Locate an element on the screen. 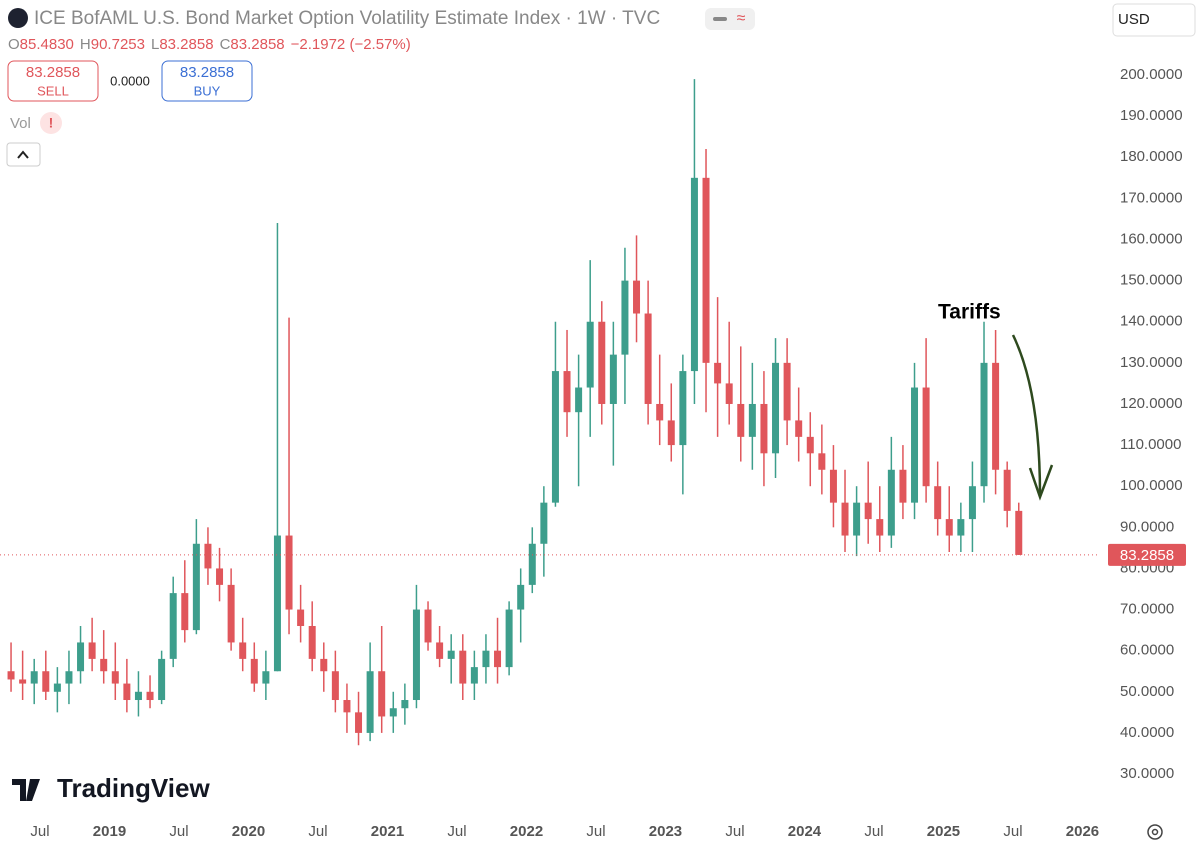 Image resolution: width=1200 pixels, height=847 pixels. buy-label: BUY is located at coordinates (207, 90).